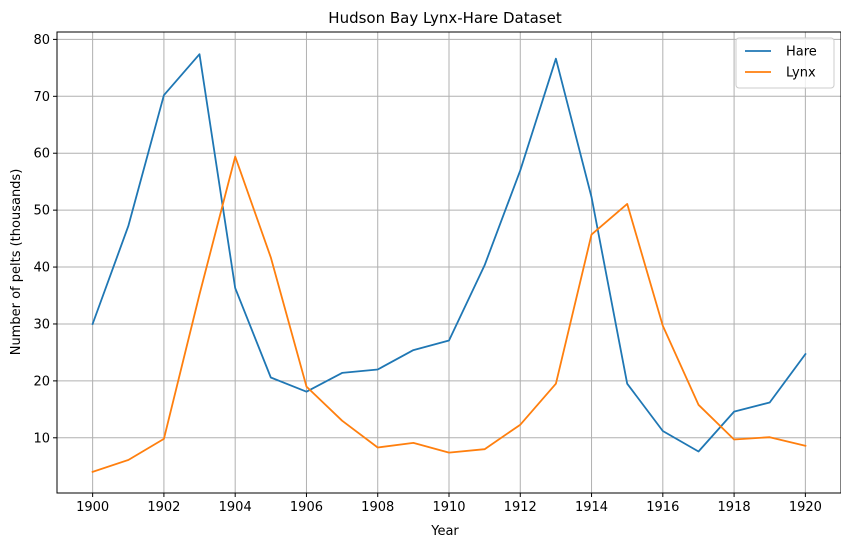 This screenshot has height=547, width=841. Describe the element at coordinates (41, 97) in the screenshot. I see `y-tick-label: 70` at that location.